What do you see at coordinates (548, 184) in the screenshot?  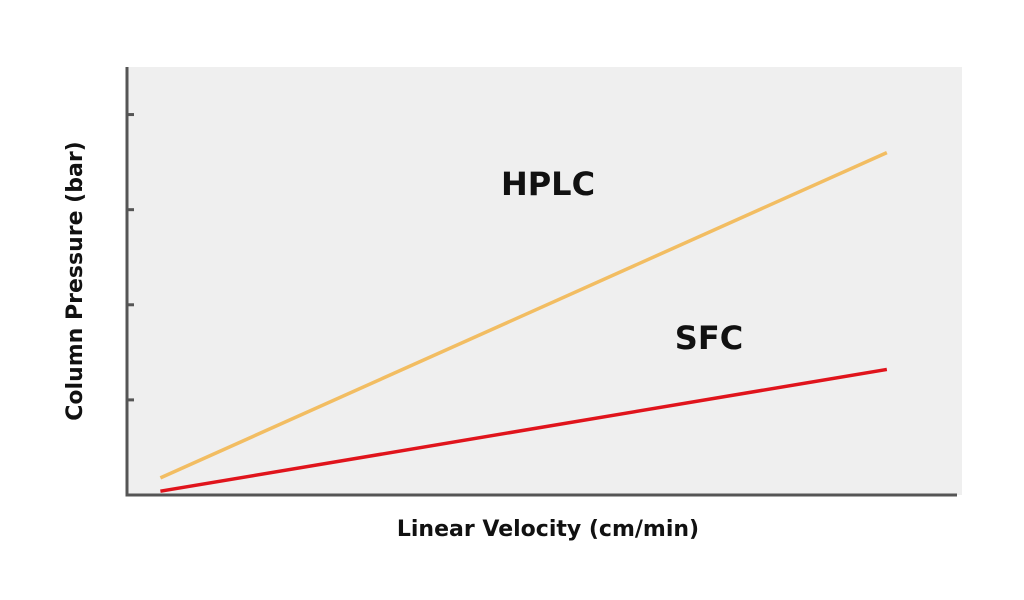 I see `series-label: HPLC` at bounding box center [548, 184].